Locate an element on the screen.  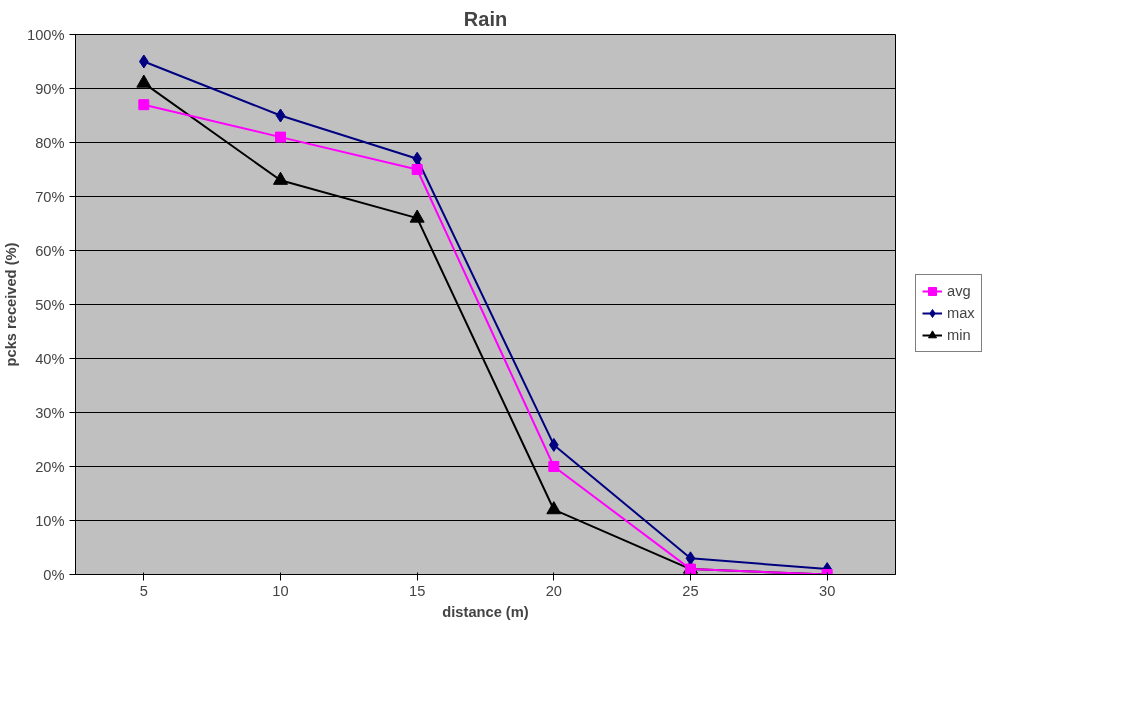
legend-label: min is located at coordinates (959, 335).